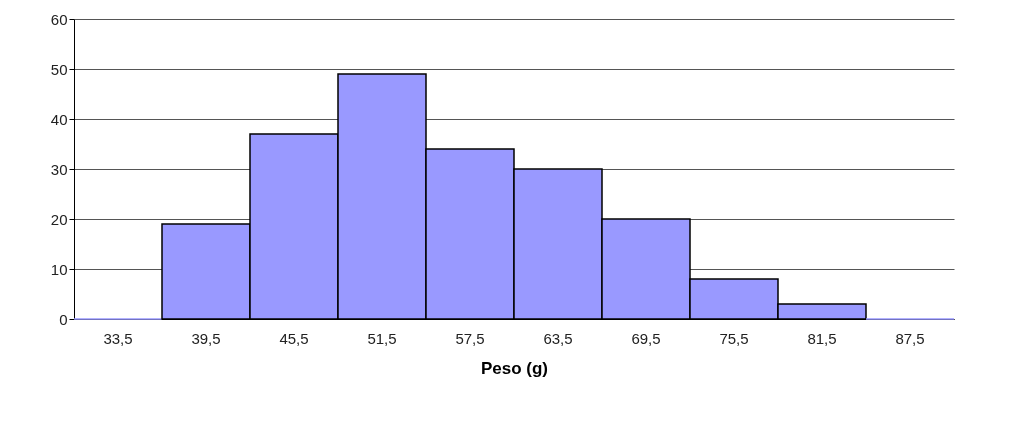 The image size is (1011, 432). Describe the element at coordinates (59, 119) in the screenshot. I see `y-tick-label: 40` at that location.